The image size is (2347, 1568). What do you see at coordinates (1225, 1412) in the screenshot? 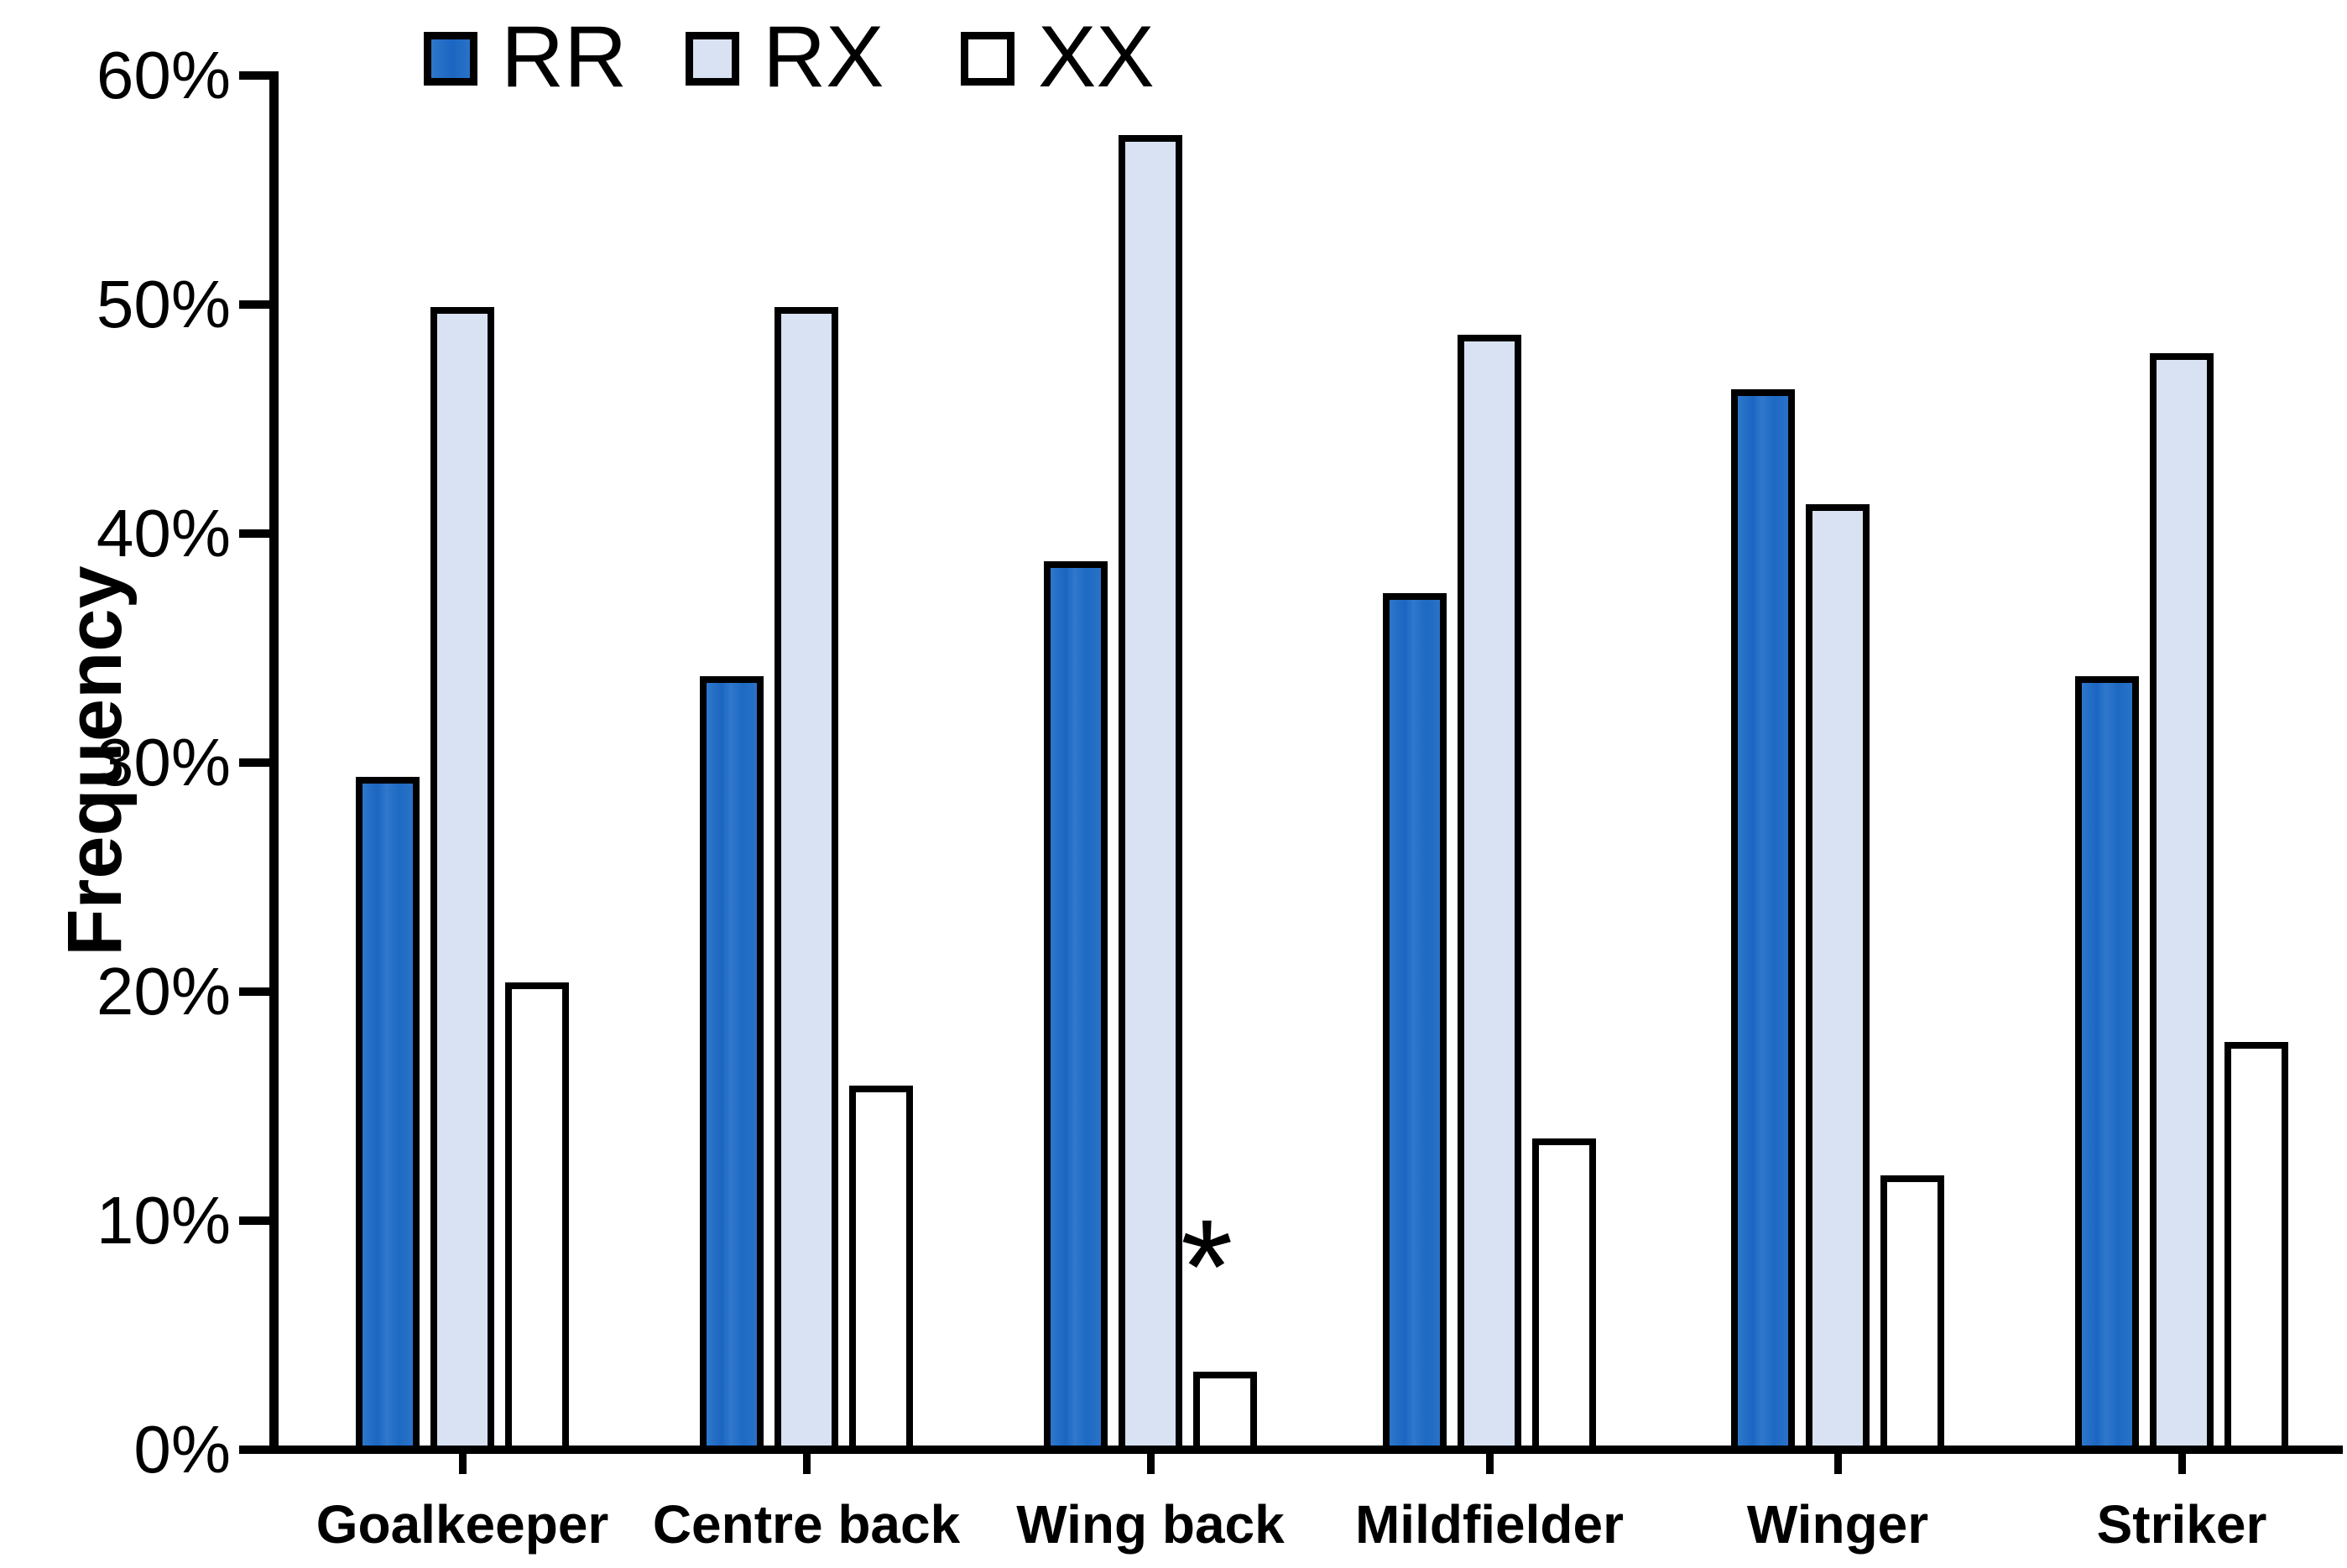
I see `bar-xx-wing-back` at bounding box center [1225, 1412].